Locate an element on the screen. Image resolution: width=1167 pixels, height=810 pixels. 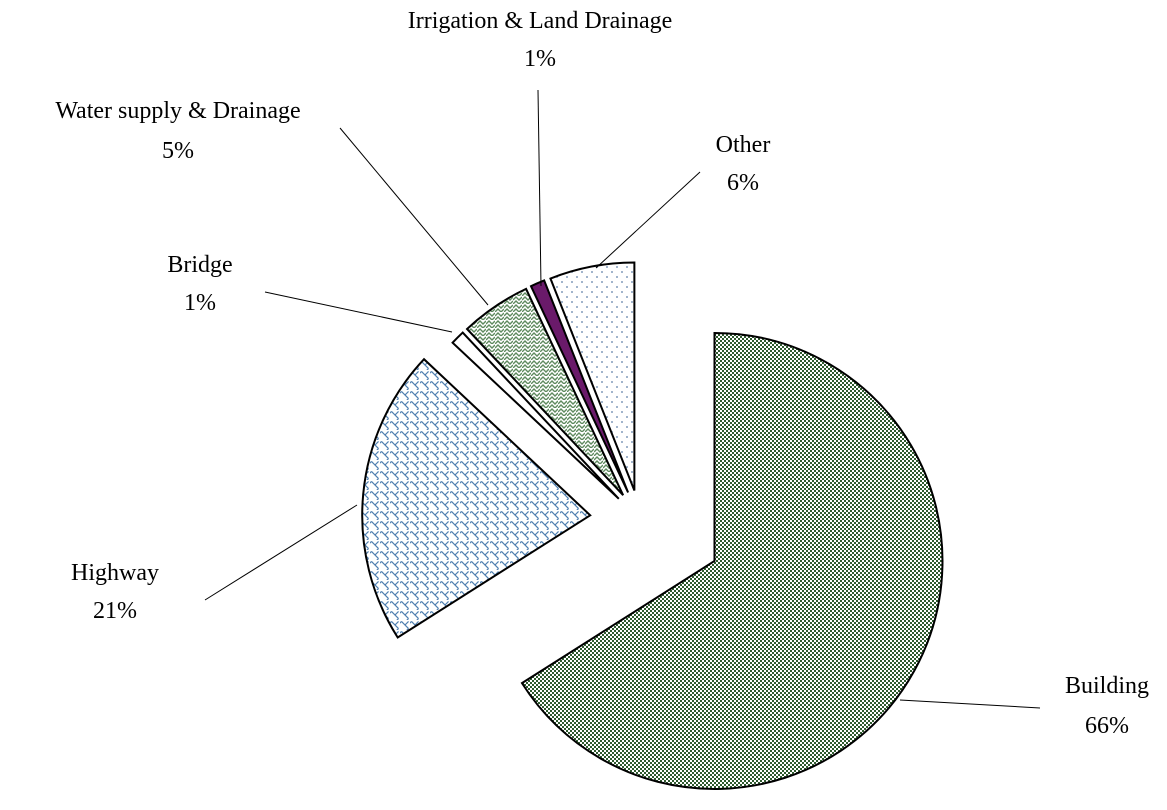
slice-value-label: 66% is located at coordinates (1107, 726).